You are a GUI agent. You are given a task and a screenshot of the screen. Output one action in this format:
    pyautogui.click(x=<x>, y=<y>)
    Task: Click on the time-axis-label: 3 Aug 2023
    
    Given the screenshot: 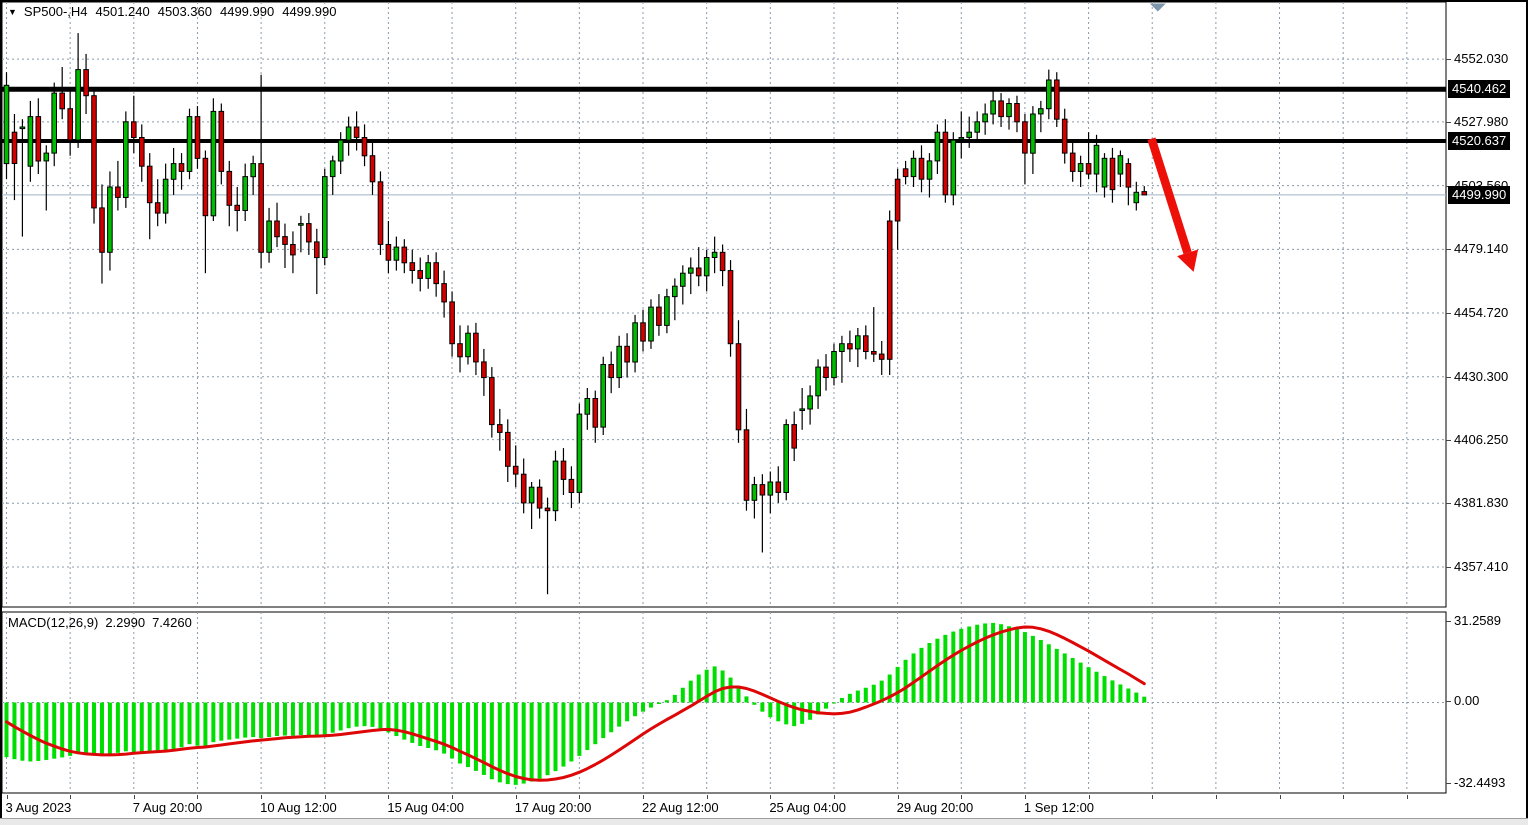 What is the action you would take?
    pyautogui.click(x=38, y=807)
    